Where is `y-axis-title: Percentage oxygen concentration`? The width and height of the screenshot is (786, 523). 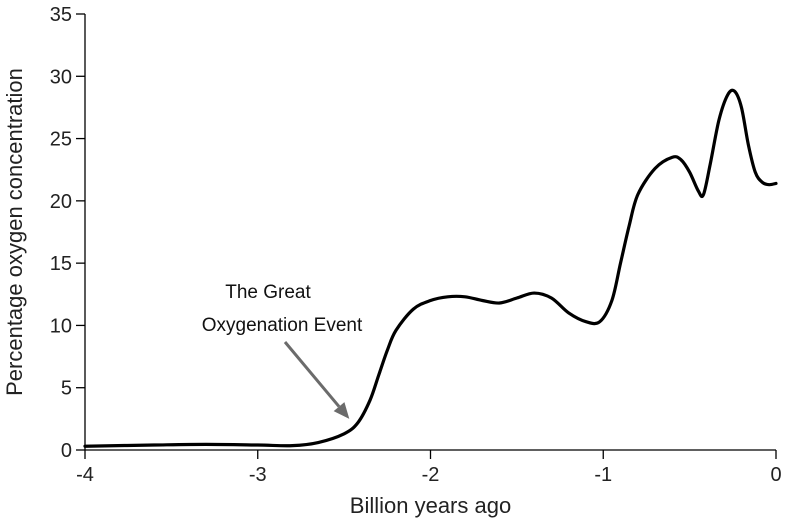
y-axis-title: Percentage oxygen concentration is located at coordinates (14, 232).